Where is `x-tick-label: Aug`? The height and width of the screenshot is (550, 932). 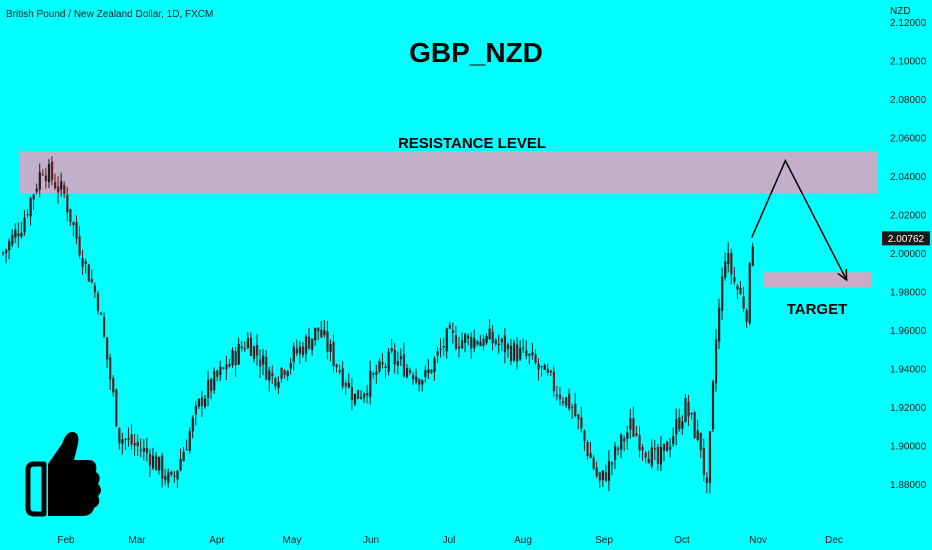 x-tick-label: Aug is located at coordinates (523, 540).